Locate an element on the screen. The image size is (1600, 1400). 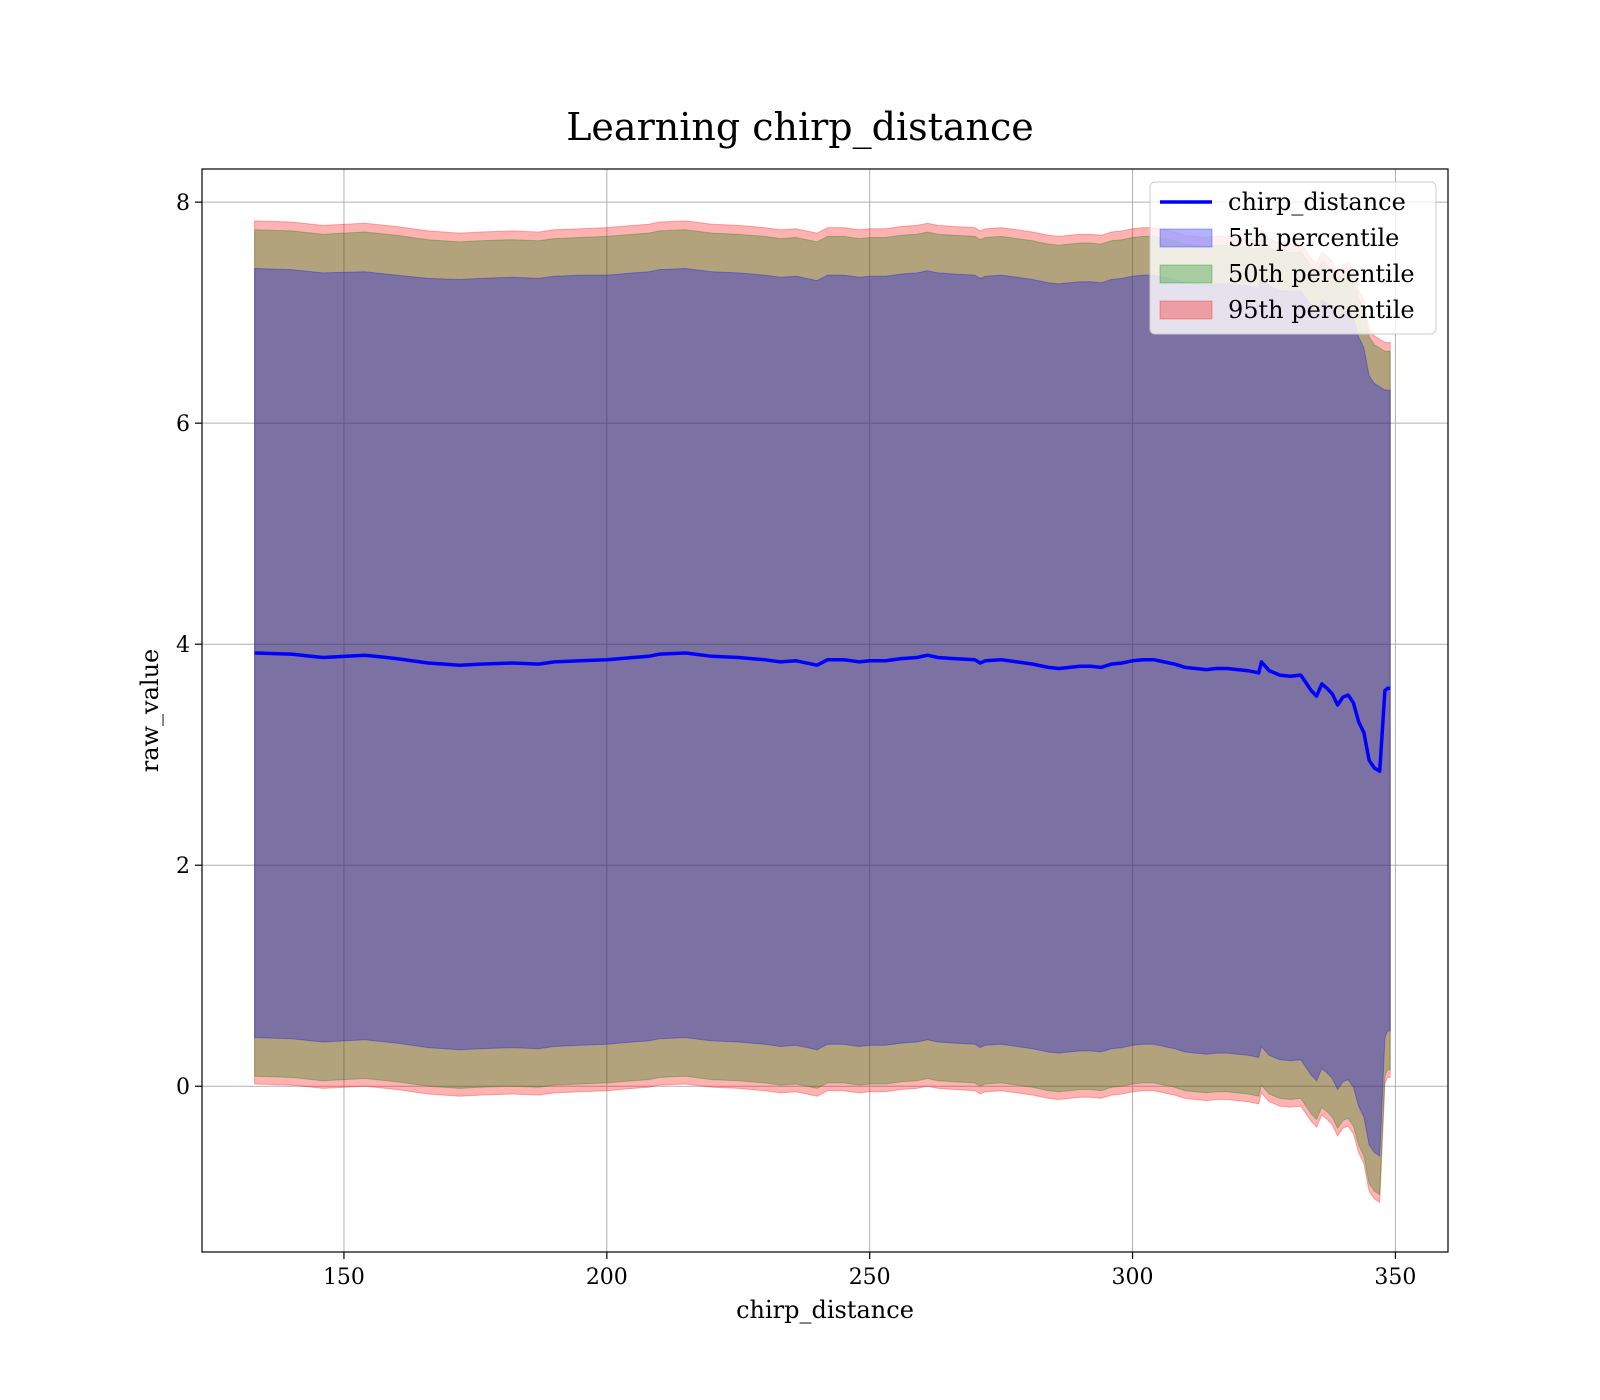
x-axis-label: chirp_distance is located at coordinates (825, 1310).